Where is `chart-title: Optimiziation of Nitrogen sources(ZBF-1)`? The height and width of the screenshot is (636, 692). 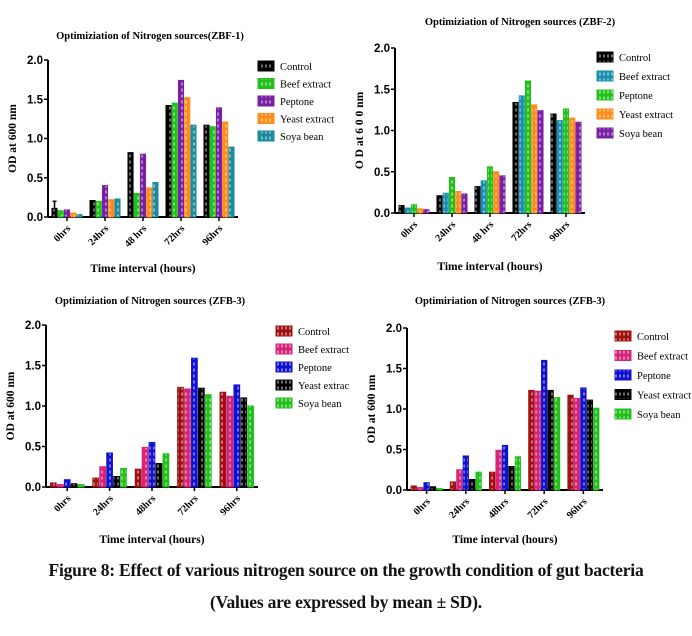
chart-title: Optimiziation of Nitrogen sources(ZBF-1) is located at coordinates (150, 36).